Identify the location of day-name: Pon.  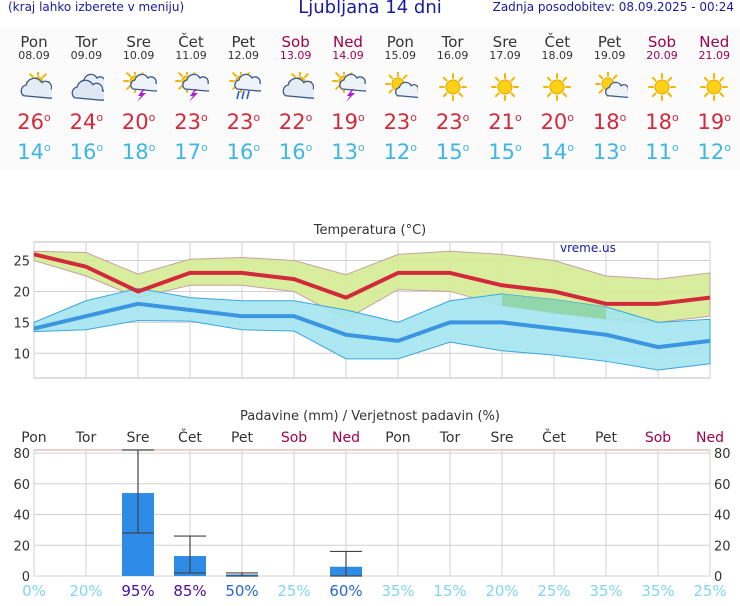
(34, 42).